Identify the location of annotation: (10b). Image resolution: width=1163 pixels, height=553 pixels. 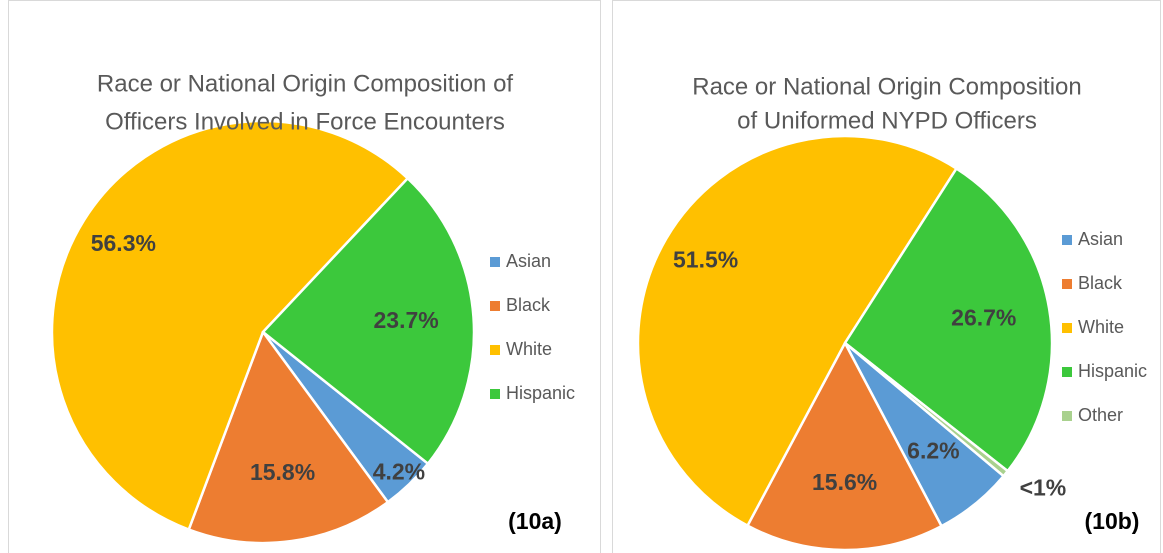
(1112, 521).